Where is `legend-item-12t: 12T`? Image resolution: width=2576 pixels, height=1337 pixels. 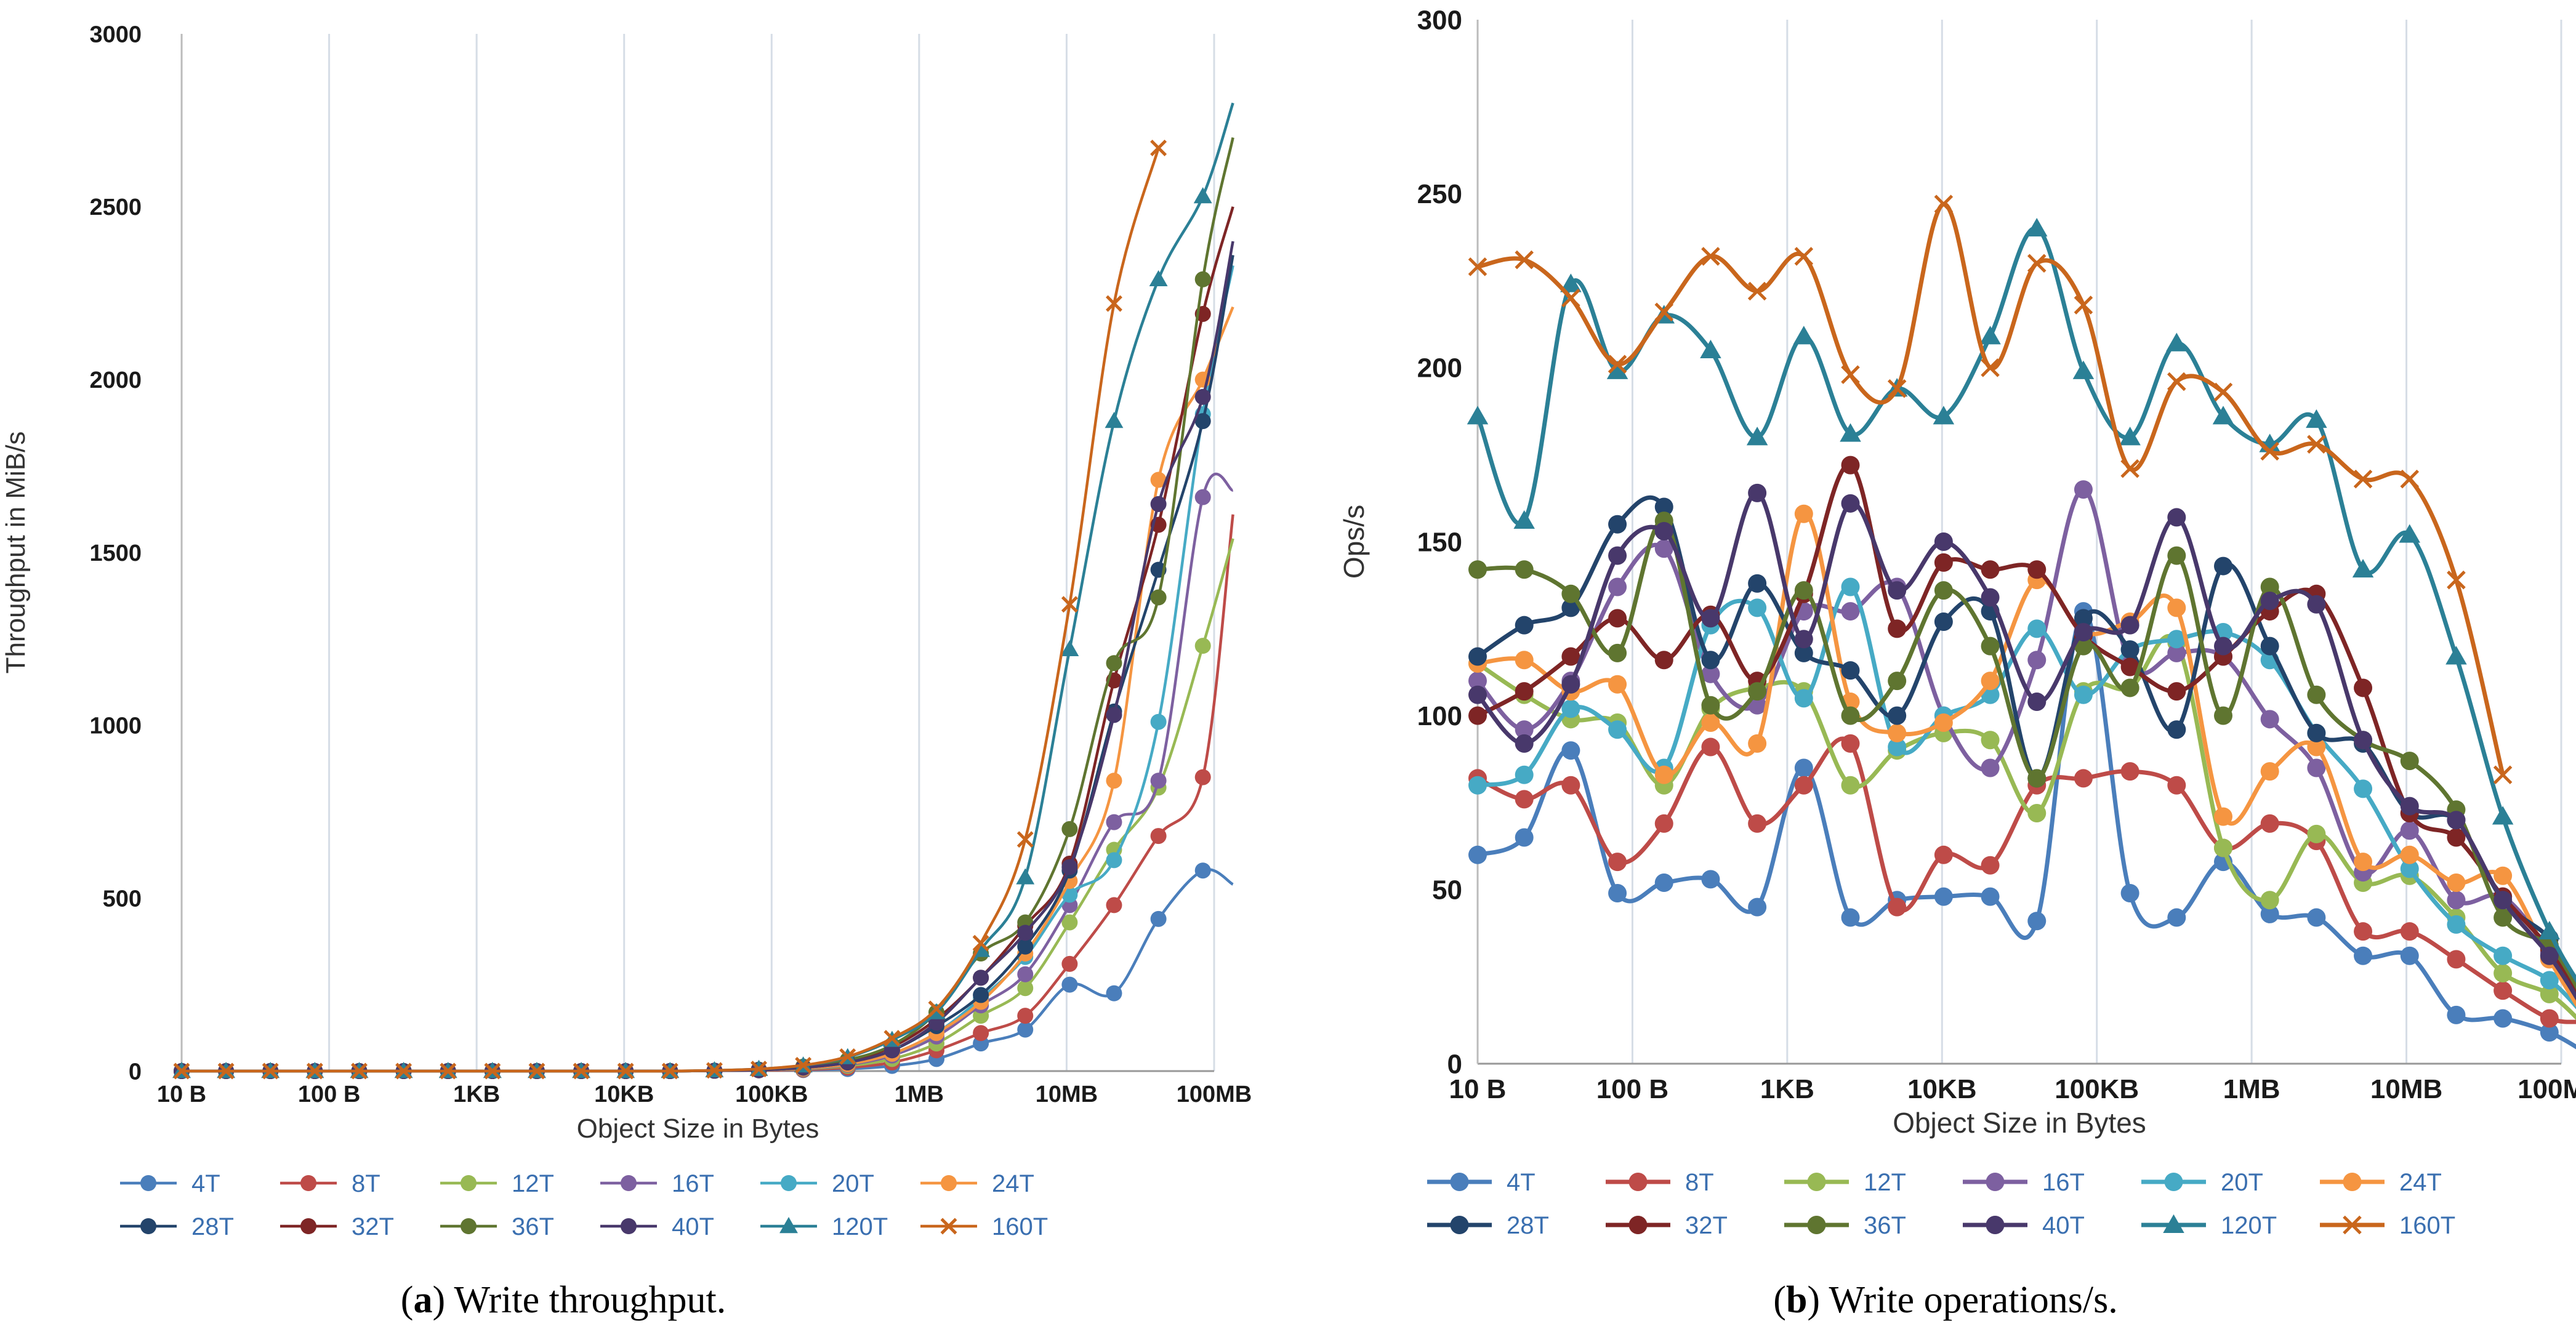 legend-item-12t: 12T is located at coordinates (1845, 1182).